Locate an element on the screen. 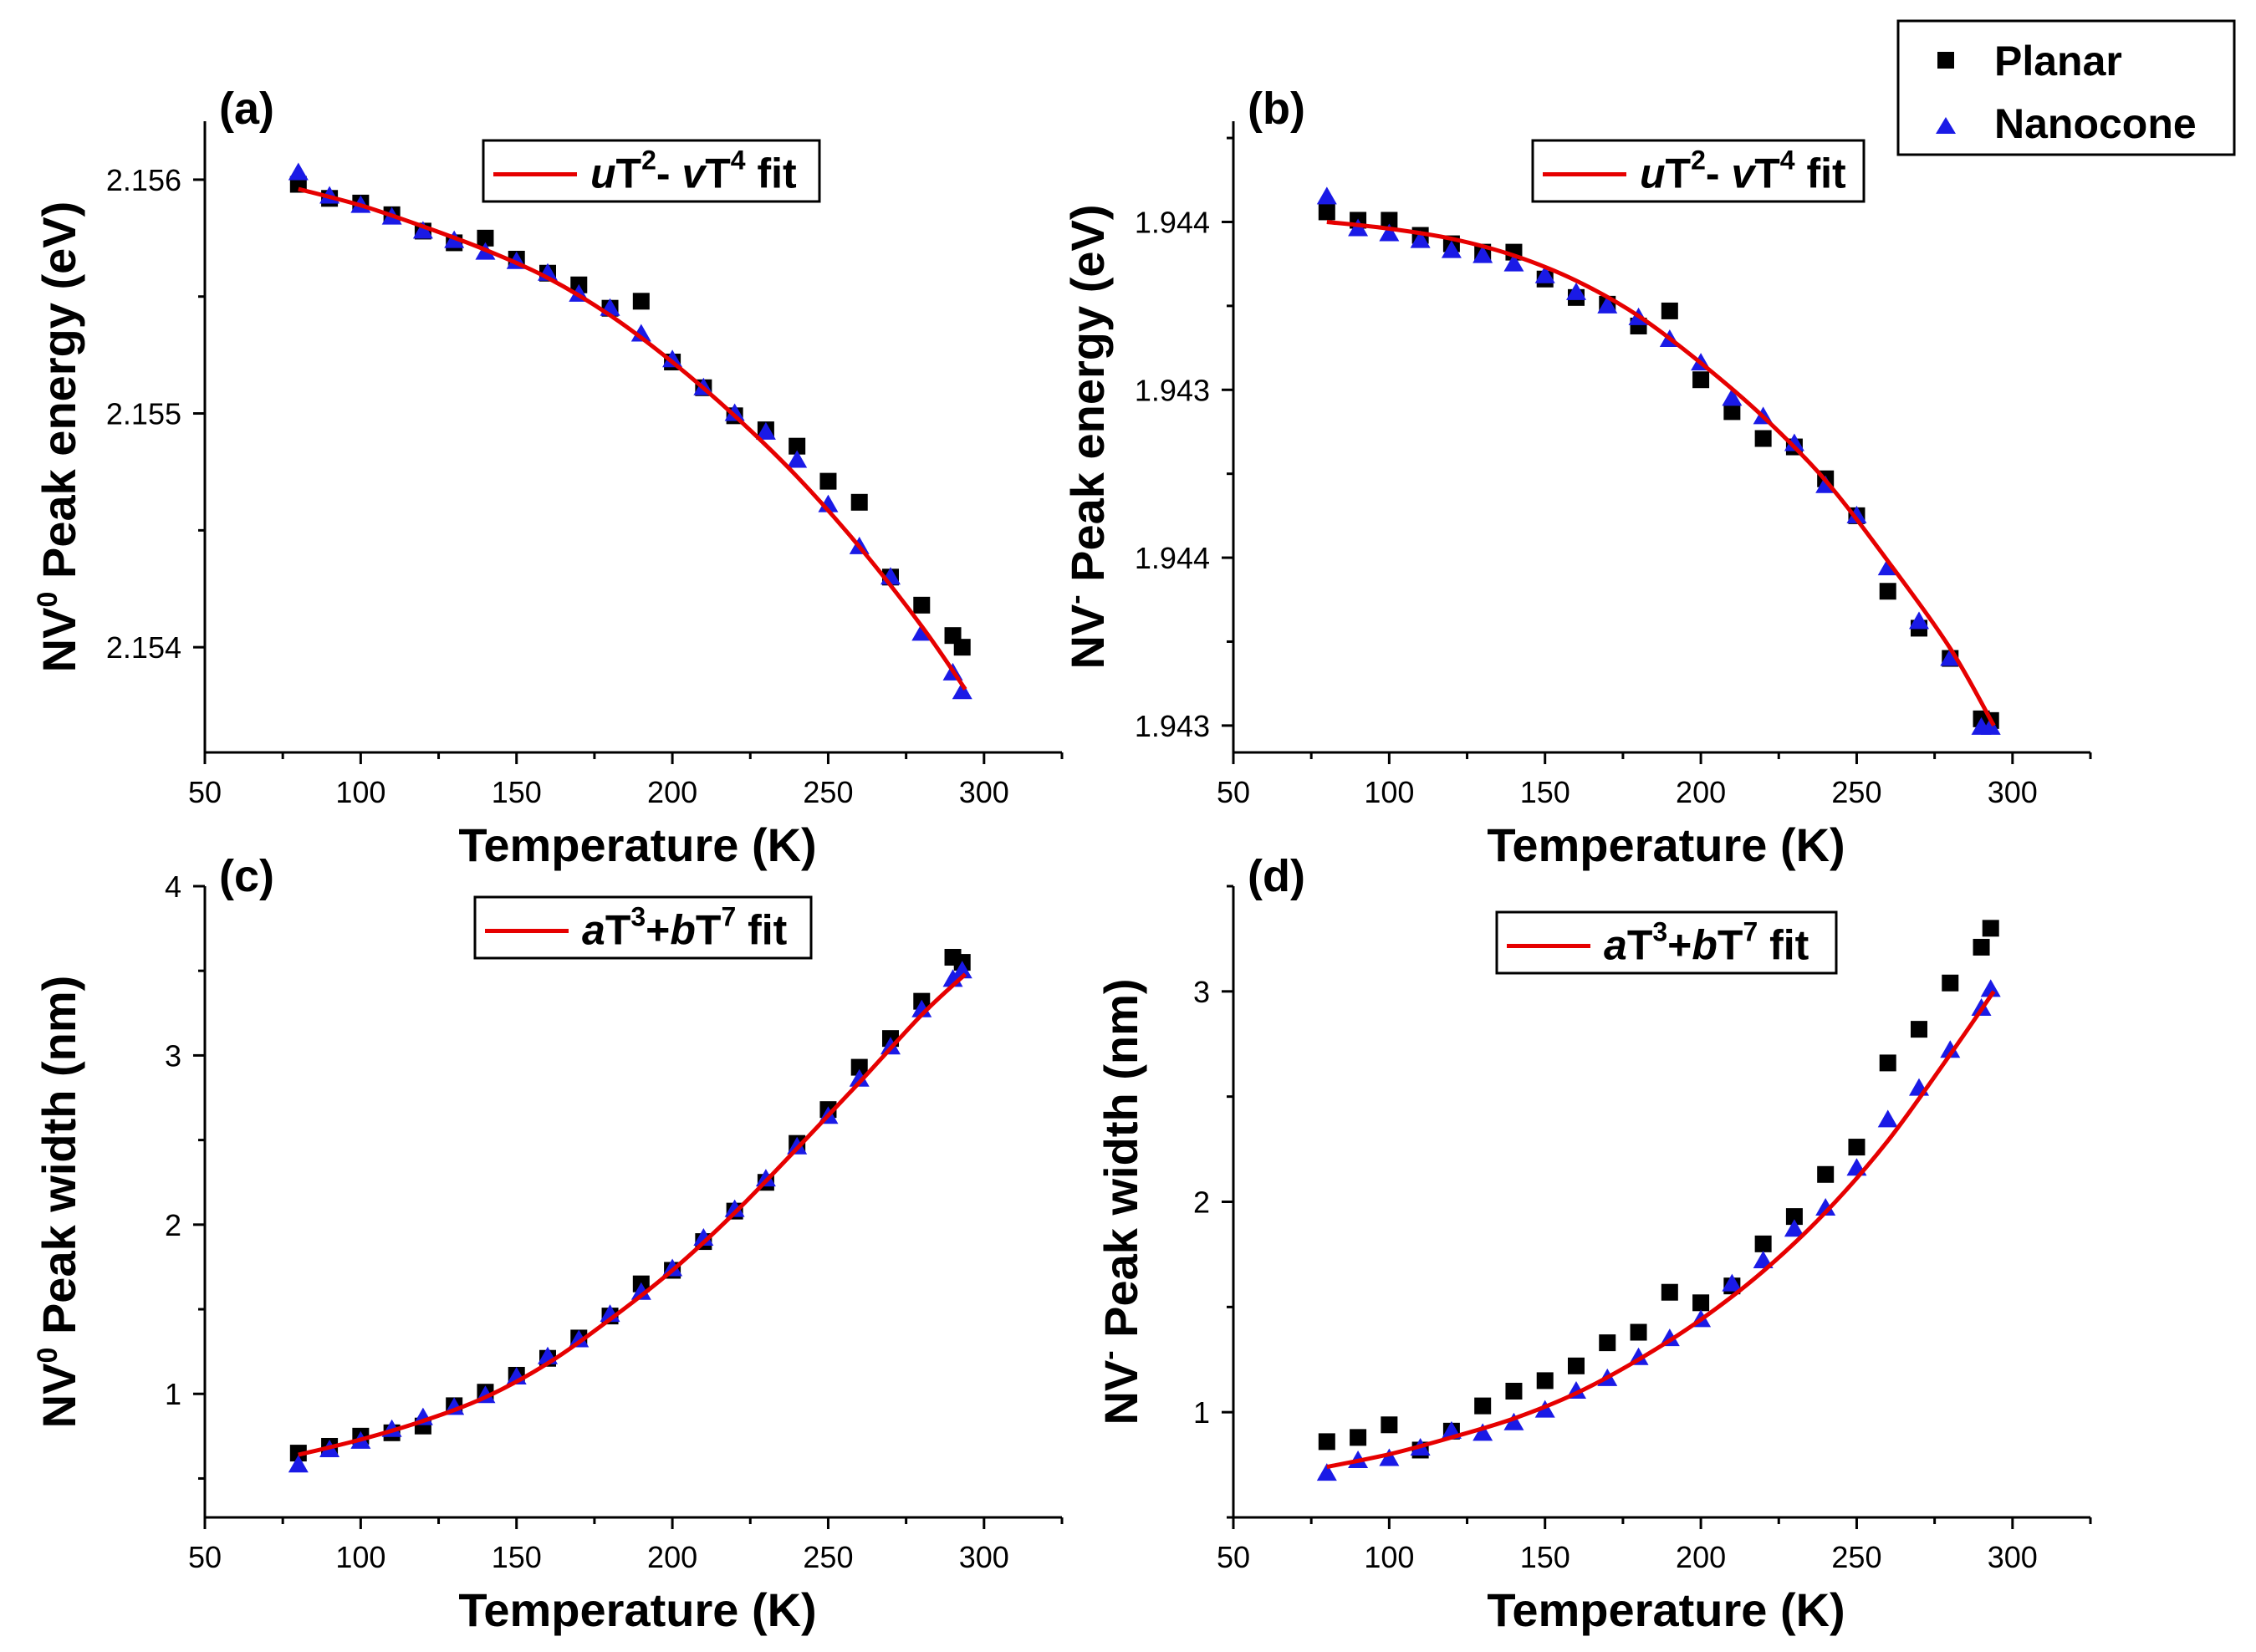 This screenshot has height=1652, width=2256. panel-label: (d) is located at coordinates (1276, 876).